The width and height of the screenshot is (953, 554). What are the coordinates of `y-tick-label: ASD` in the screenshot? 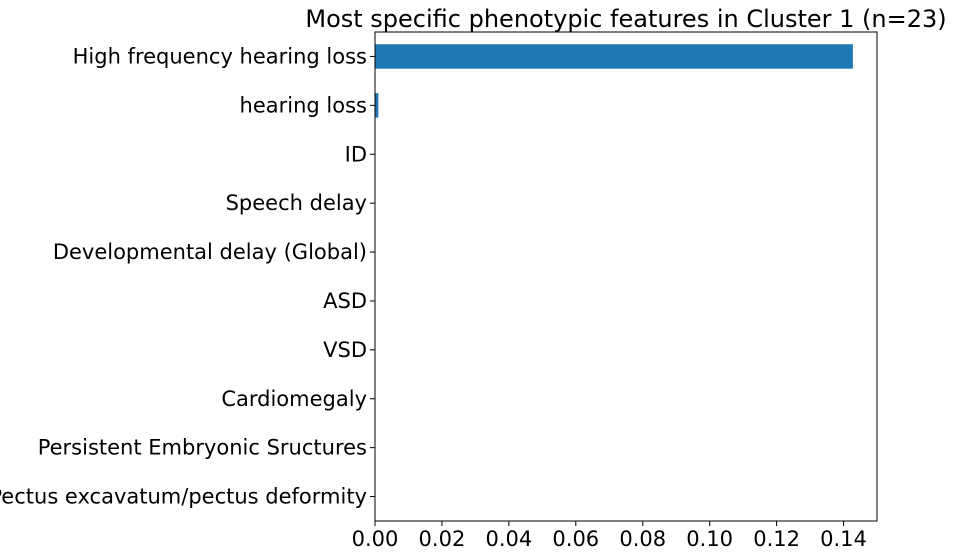 It's located at (345, 301).